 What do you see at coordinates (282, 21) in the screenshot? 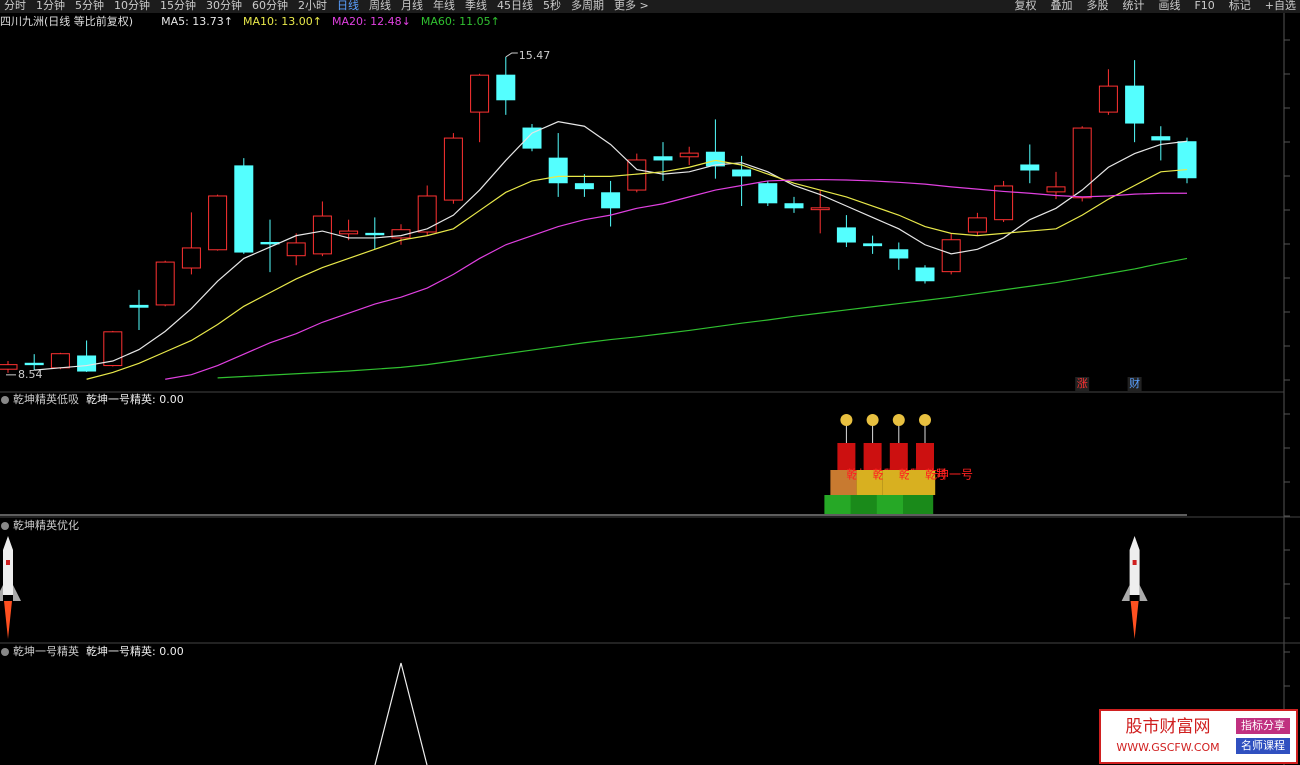
I see `ma-label: MA10: 13.00↑` at bounding box center [282, 21].